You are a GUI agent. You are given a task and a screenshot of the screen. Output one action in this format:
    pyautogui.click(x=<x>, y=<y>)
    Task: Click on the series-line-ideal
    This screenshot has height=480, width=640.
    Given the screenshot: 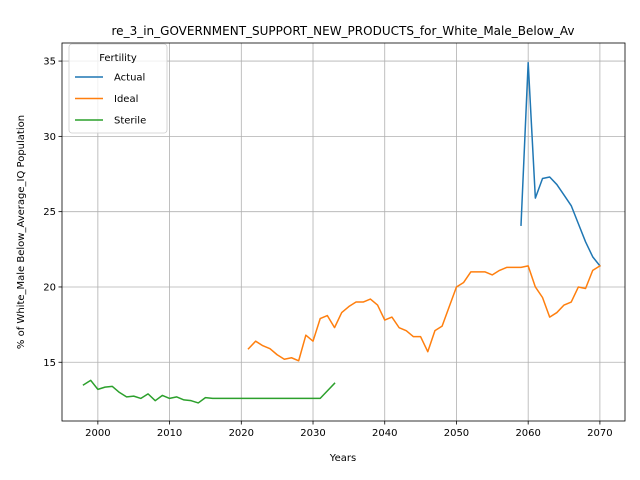 What is the action you would take?
    pyautogui.click(x=424, y=313)
    